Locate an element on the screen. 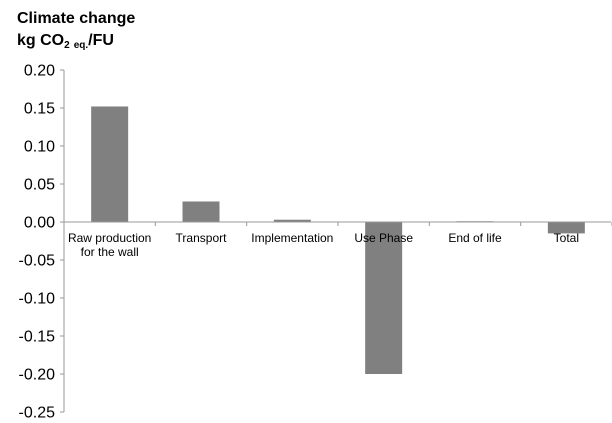 The image size is (612, 423). category-label: Raw production is located at coordinates (109, 238).